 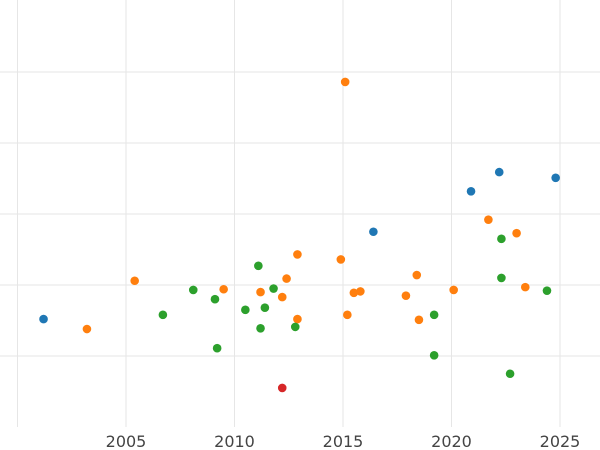 What do you see at coordinates (126, 441) in the screenshot?
I see `x-tick-label: 2005` at bounding box center [126, 441].